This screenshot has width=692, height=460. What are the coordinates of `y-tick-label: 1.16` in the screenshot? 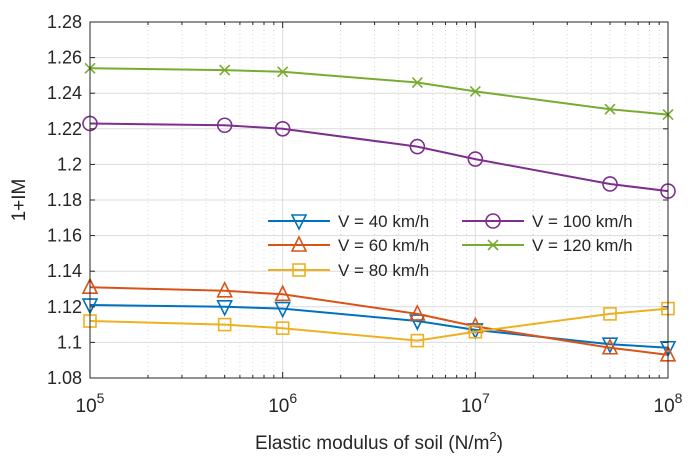 It's located at (64, 236).